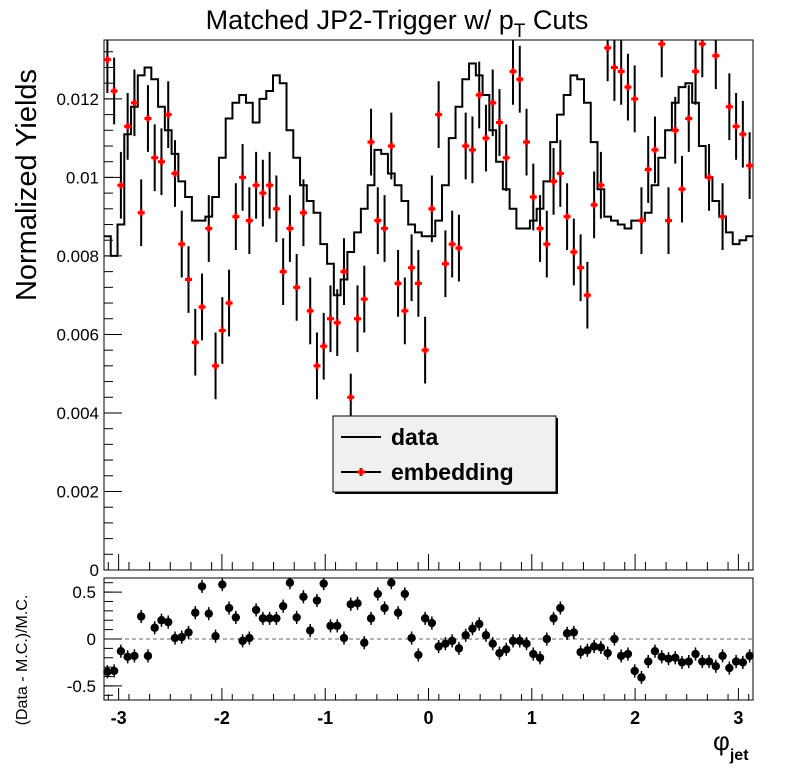 The height and width of the screenshot is (772, 796). What do you see at coordinates (445, 454) in the screenshot?
I see `legend: data embedding` at bounding box center [445, 454].